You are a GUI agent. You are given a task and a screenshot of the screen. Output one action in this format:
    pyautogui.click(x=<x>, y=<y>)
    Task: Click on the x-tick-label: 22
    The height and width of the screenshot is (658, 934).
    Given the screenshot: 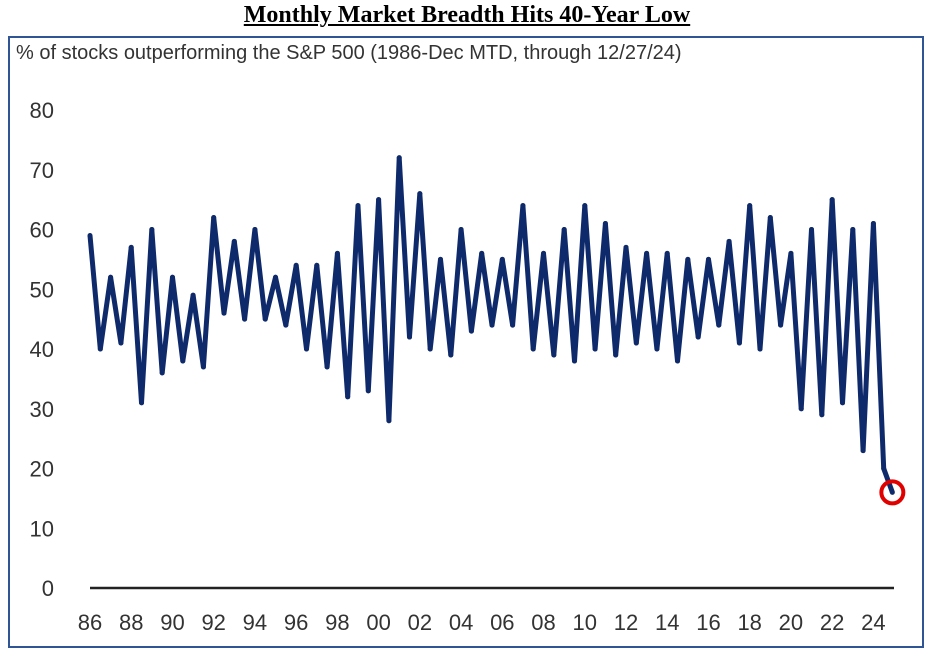 What is the action you would take?
    pyautogui.click(x=832, y=622)
    